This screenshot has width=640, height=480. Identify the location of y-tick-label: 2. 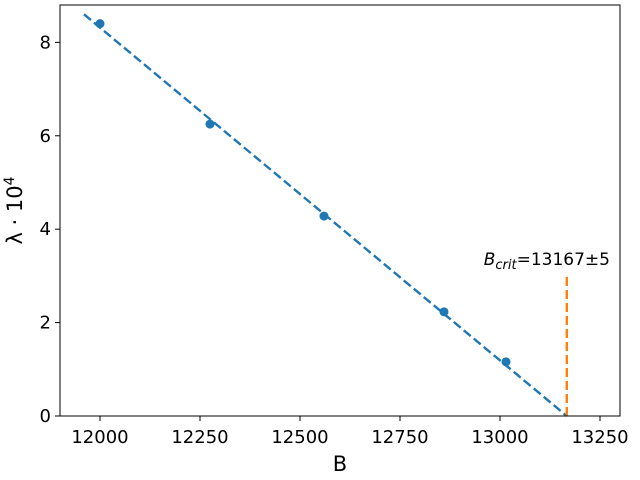
(45, 323).